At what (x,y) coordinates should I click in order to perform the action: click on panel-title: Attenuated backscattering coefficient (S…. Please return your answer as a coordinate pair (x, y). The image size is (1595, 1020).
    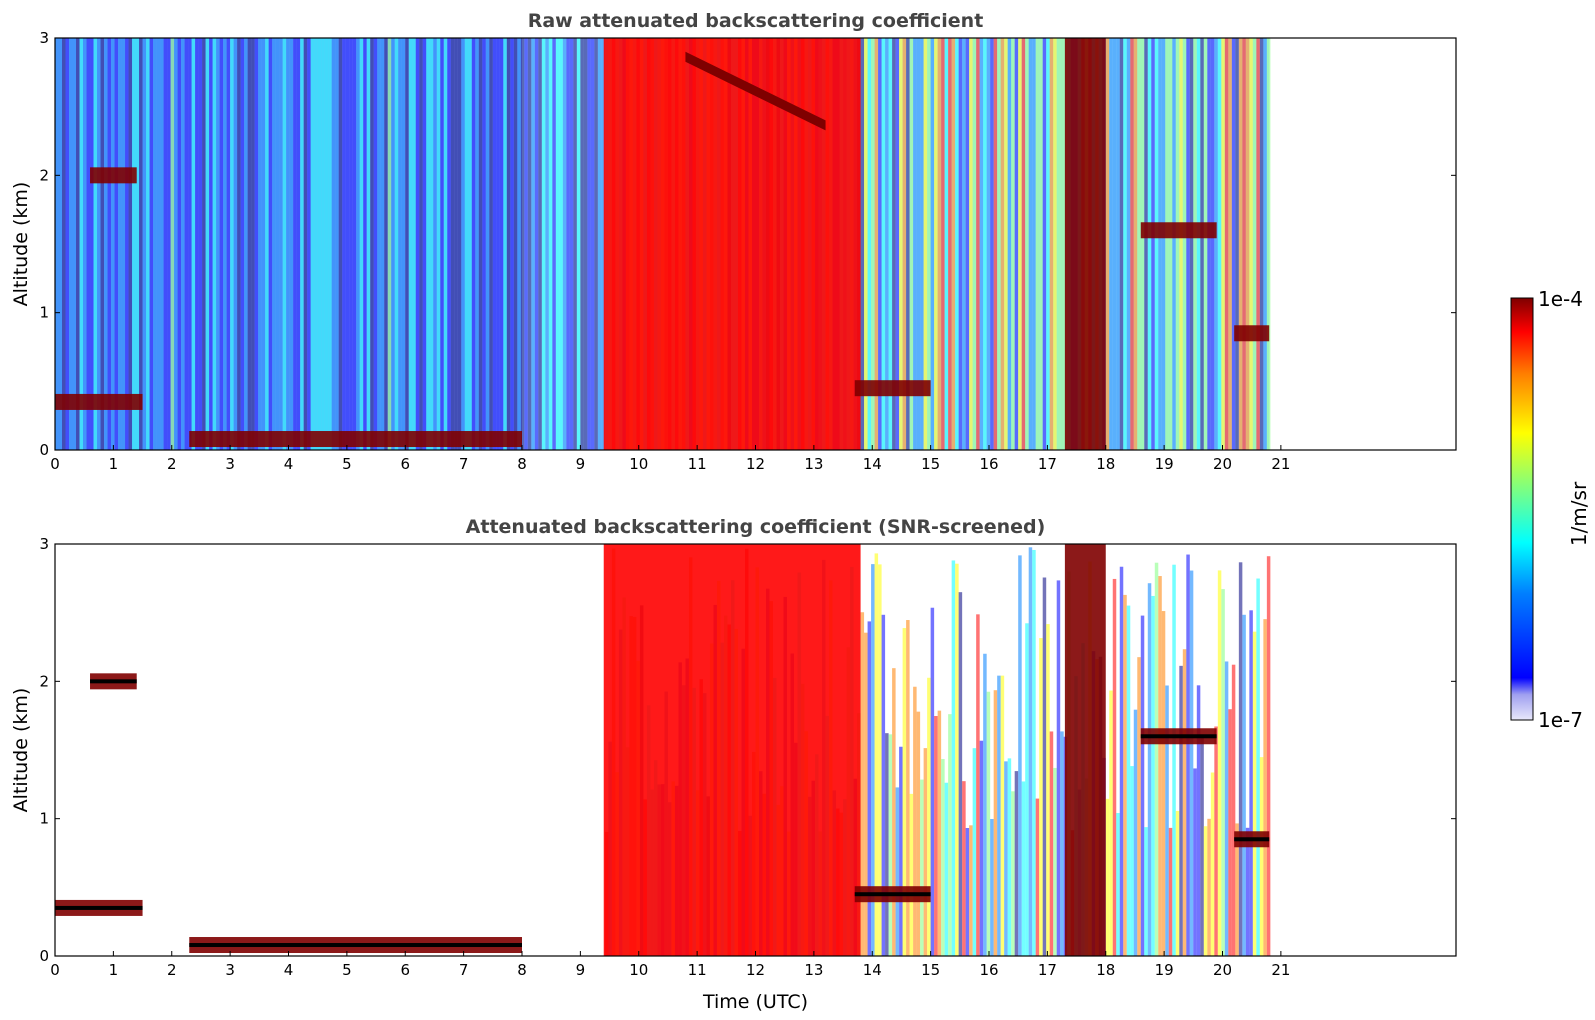
    Looking at the image, I should click on (756, 527).